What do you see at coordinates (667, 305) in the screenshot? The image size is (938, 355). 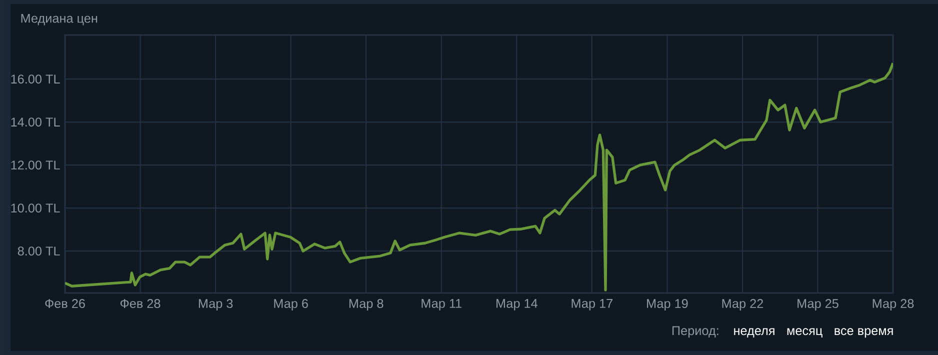 I see `x-tick-label: Мар 19` at bounding box center [667, 305].